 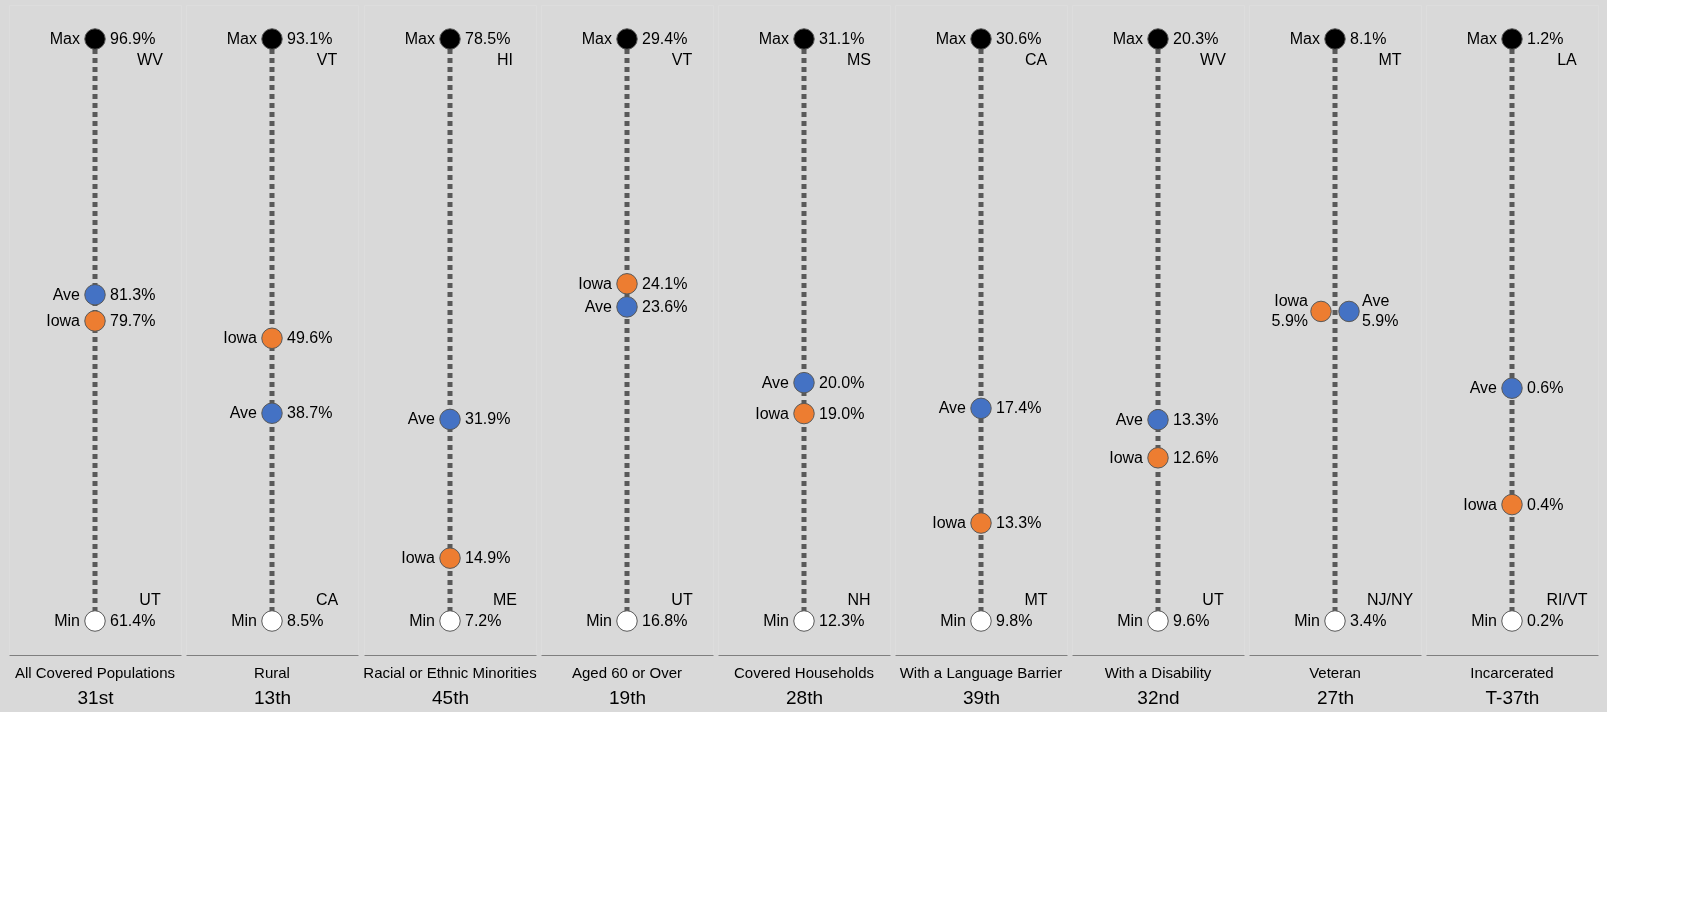 I want to click on data-label: 8.1%, so click(x=1368, y=38).